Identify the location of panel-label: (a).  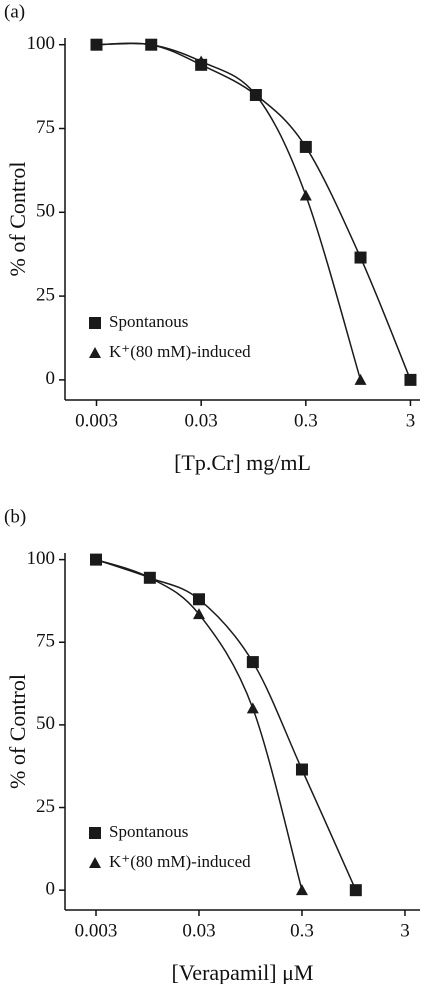
(14, 11).